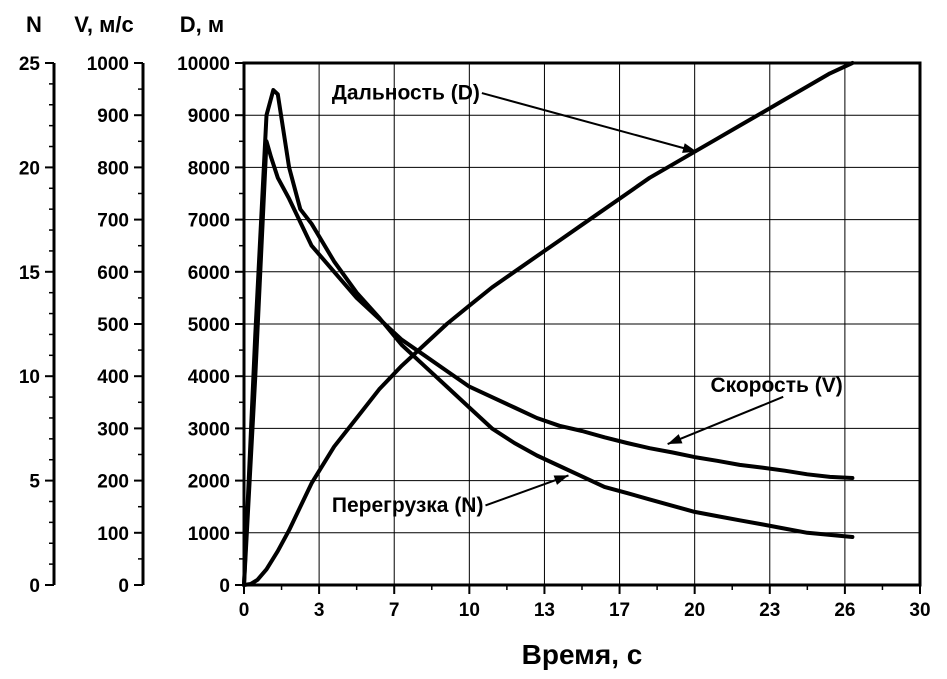 The width and height of the screenshot is (947, 679). Describe the element at coordinates (244, 610) in the screenshot. I see `x-tick-label: 0` at that location.